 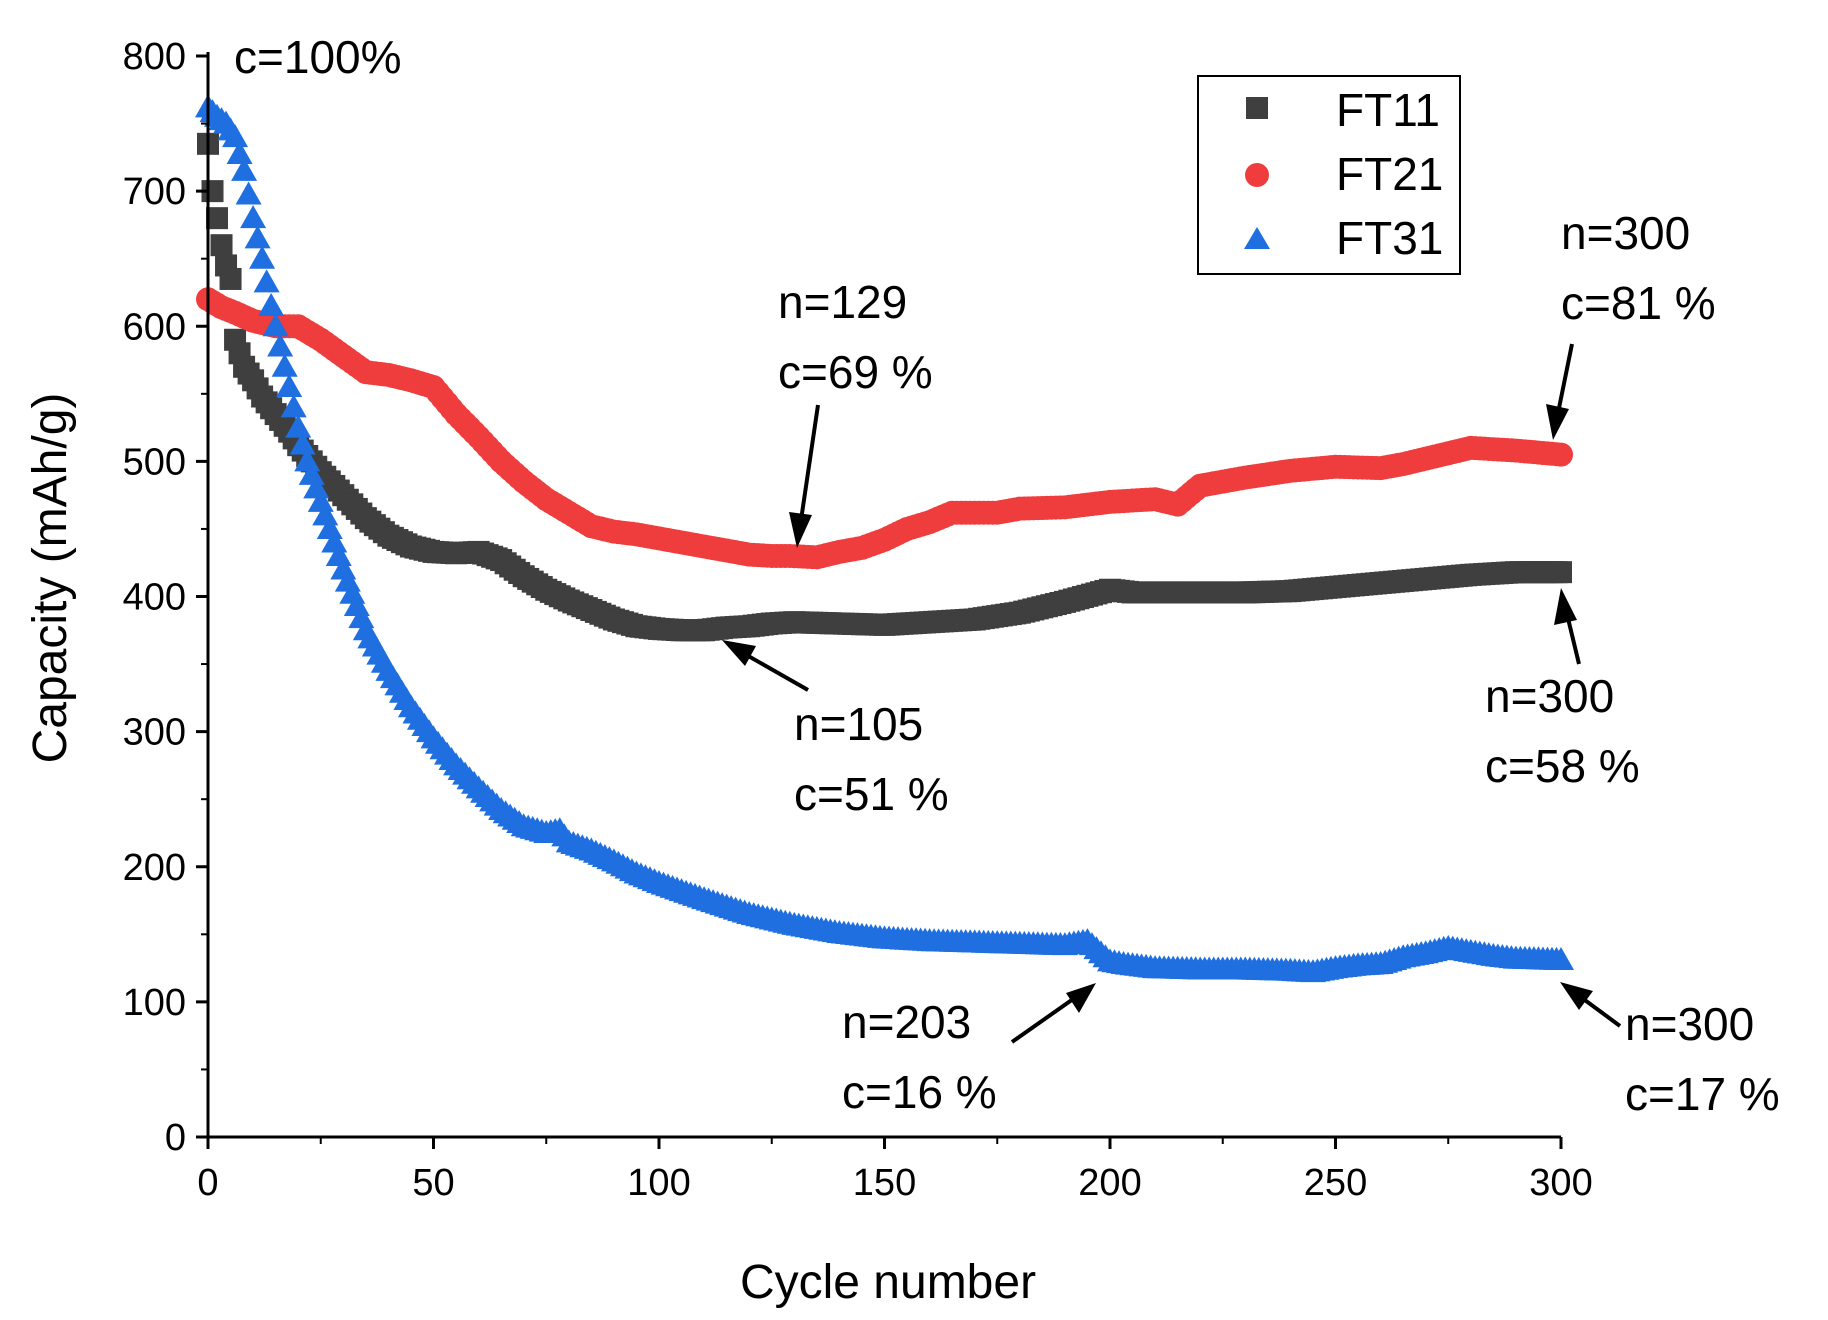 I want to click on legend-label-ft21: FT21, so click(x=1389, y=174).